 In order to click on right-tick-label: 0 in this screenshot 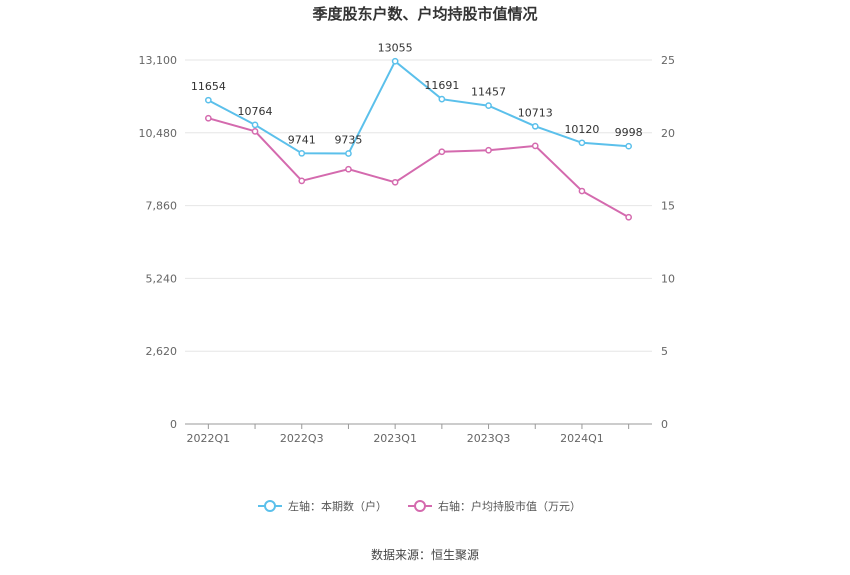, I will do `click(664, 424)`.